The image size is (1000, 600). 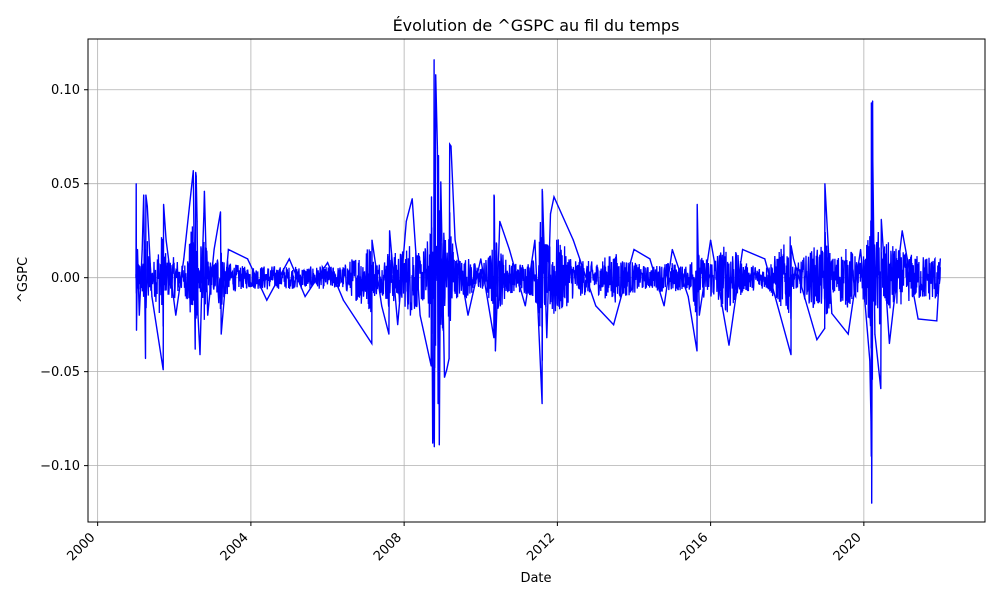 I want to click on x-tick-label: 2004, so click(x=235, y=547).